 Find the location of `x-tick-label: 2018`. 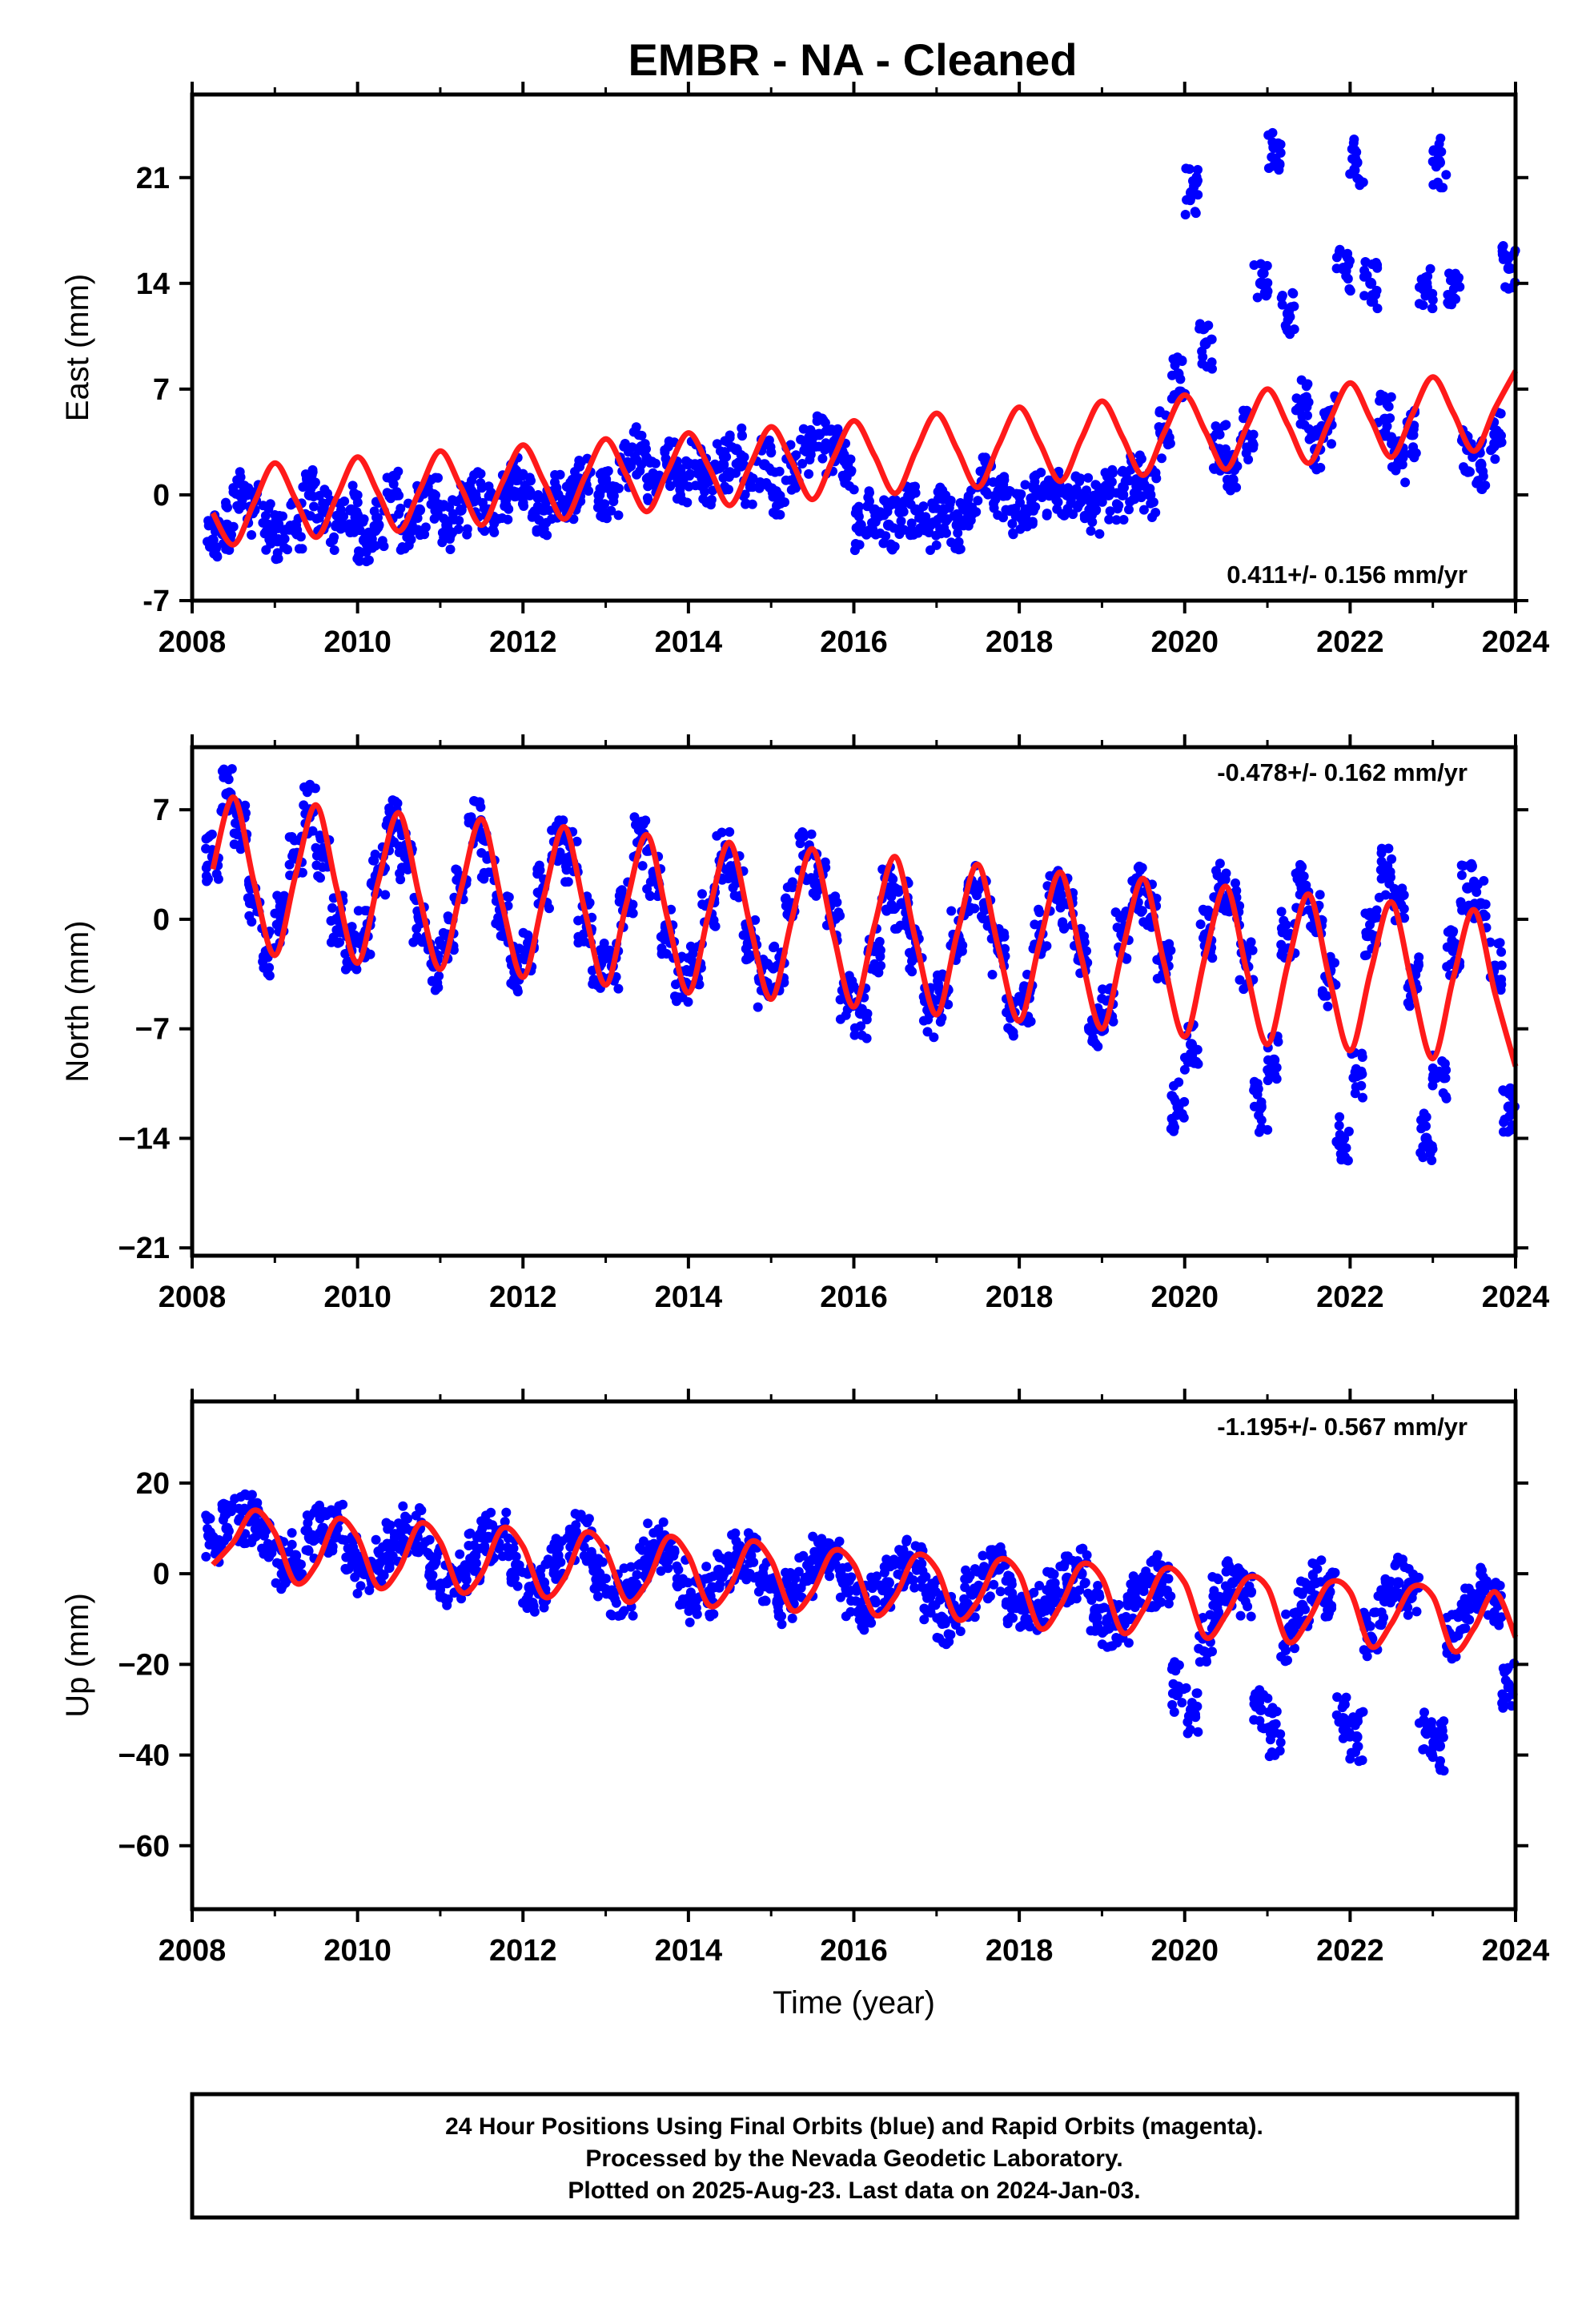

x-tick-label: 2018 is located at coordinates (1020, 1951).